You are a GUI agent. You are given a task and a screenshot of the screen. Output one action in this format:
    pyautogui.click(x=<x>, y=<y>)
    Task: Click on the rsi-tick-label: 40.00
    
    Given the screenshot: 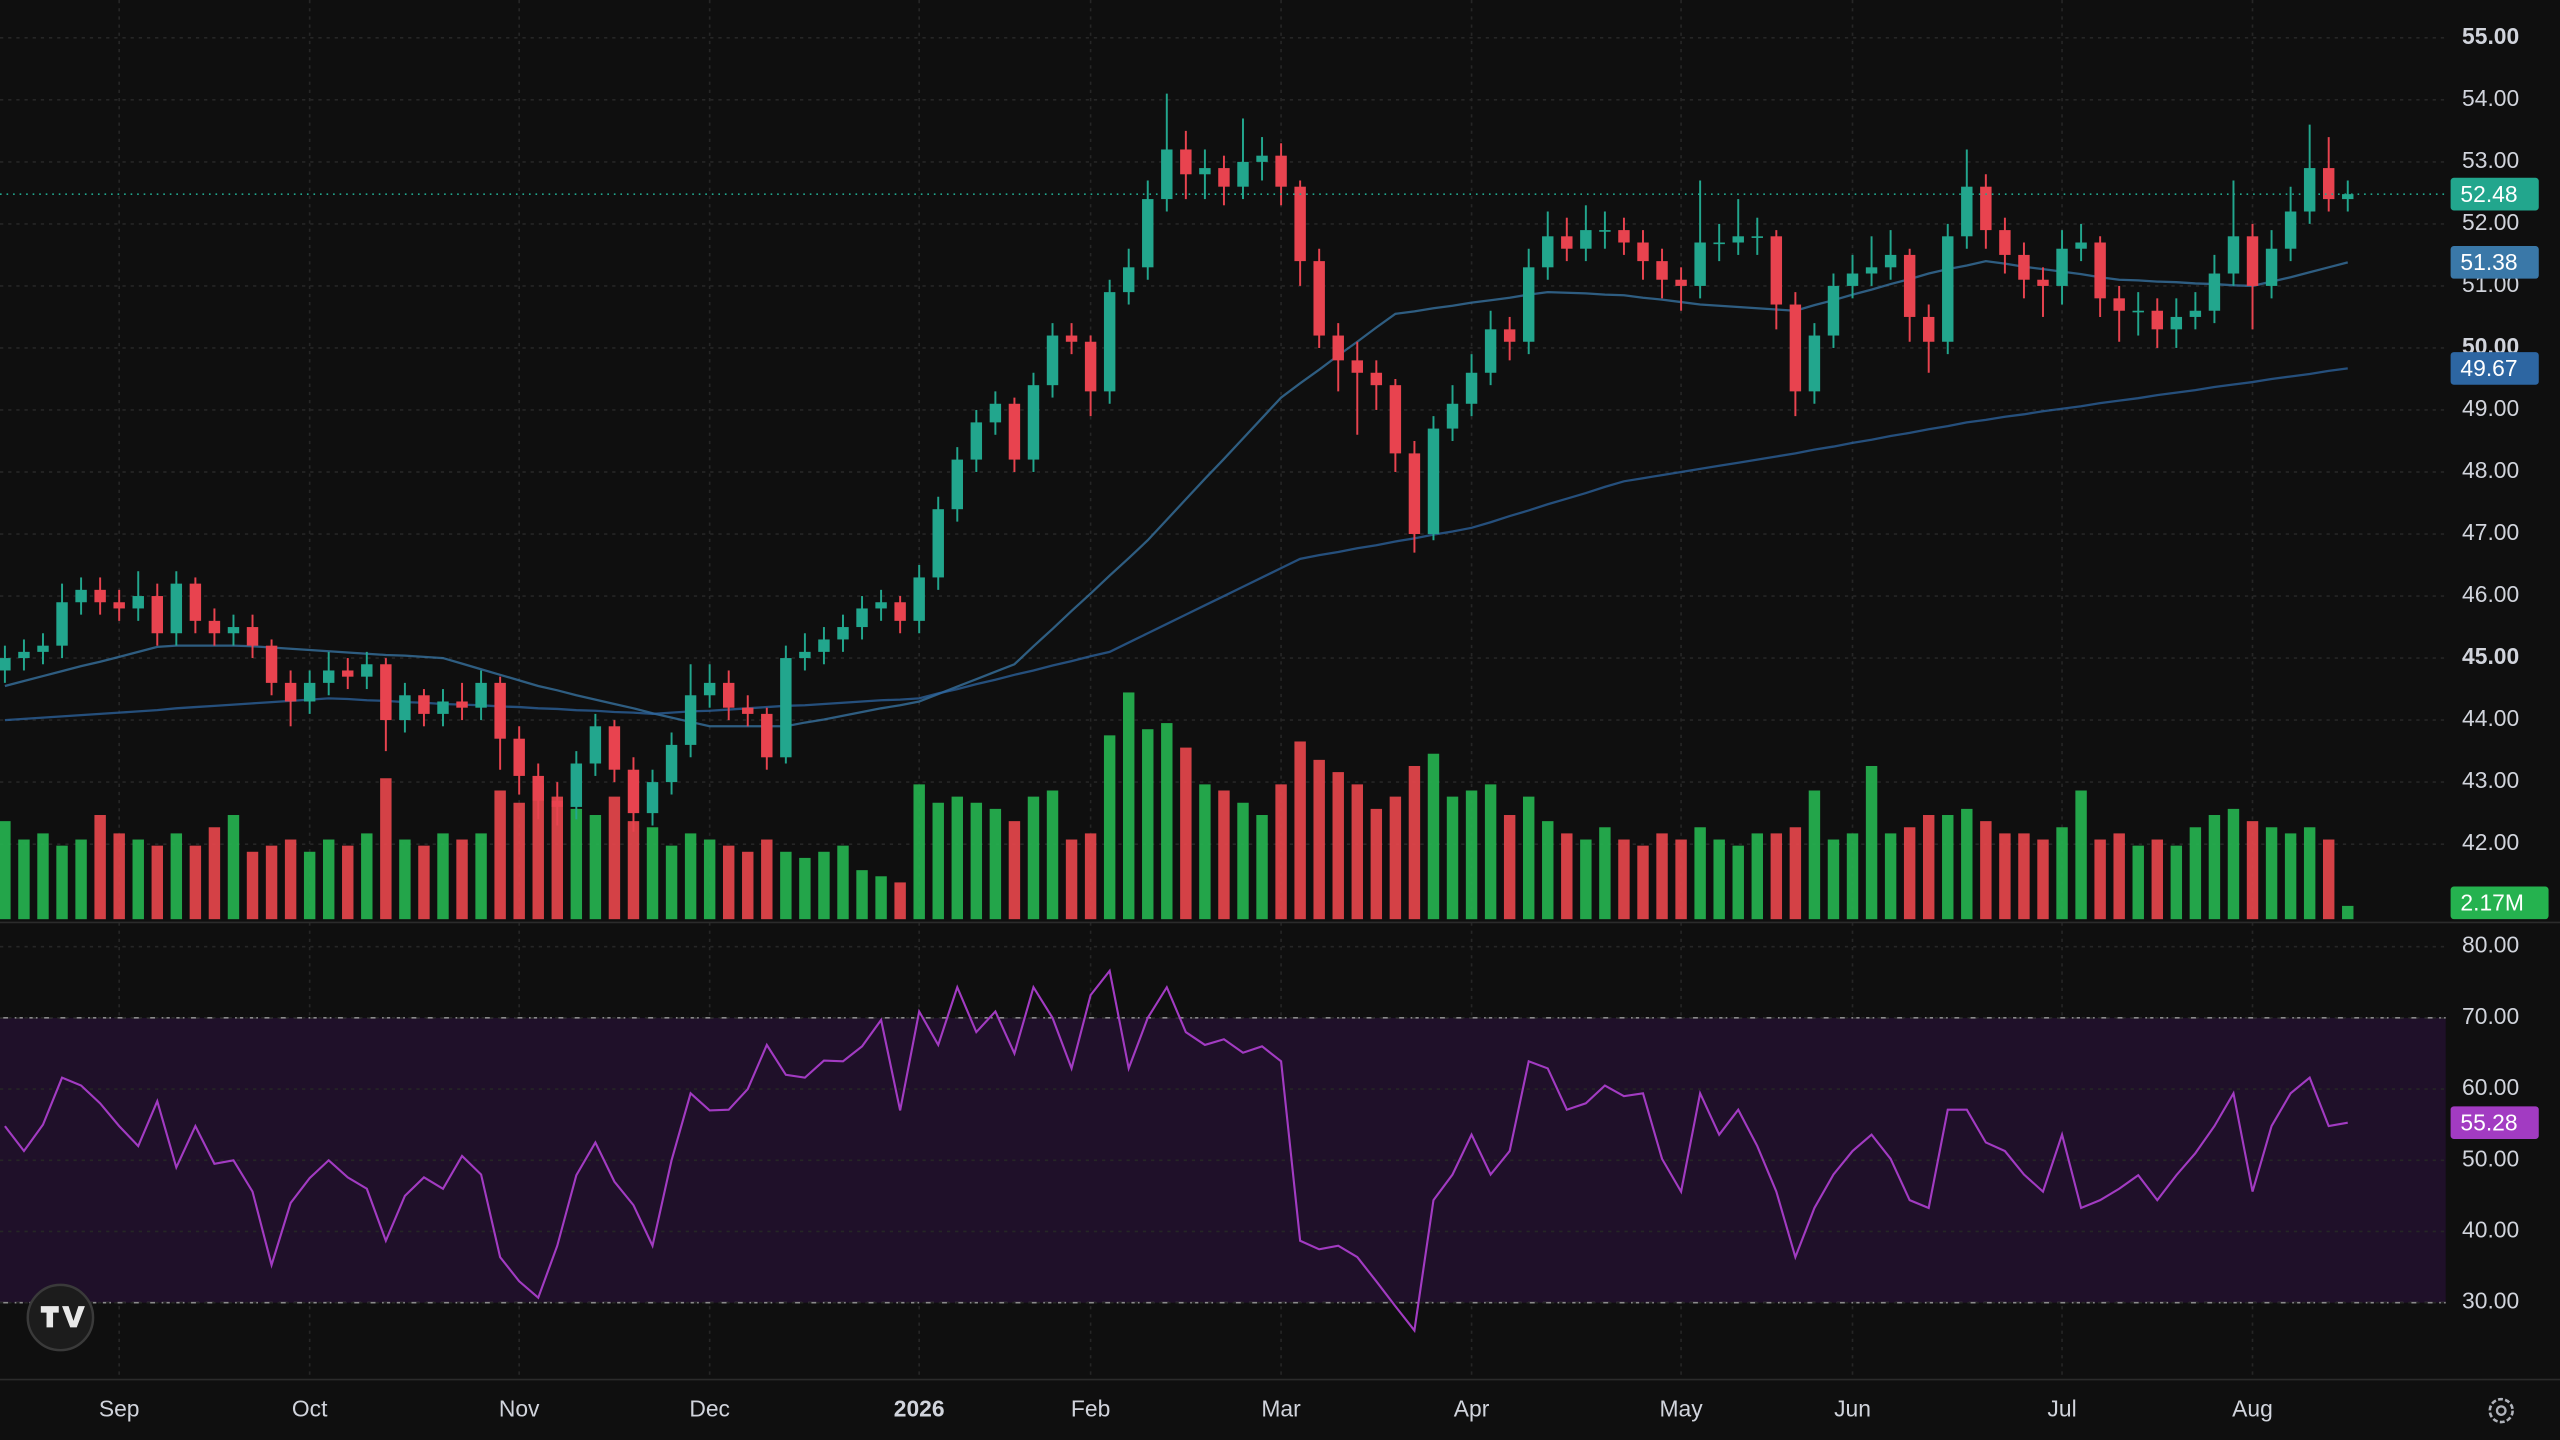 What is the action you would take?
    pyautogui.click(x=2490, y=1230)
    